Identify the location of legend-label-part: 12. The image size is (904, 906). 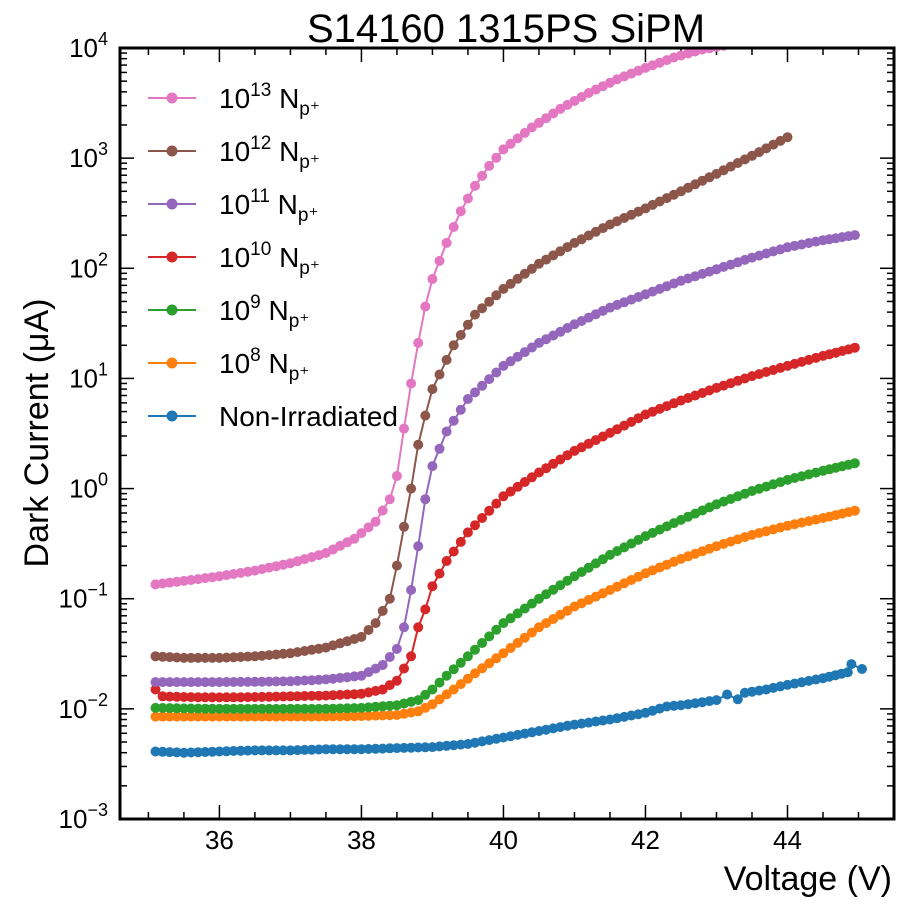
(260, 143).